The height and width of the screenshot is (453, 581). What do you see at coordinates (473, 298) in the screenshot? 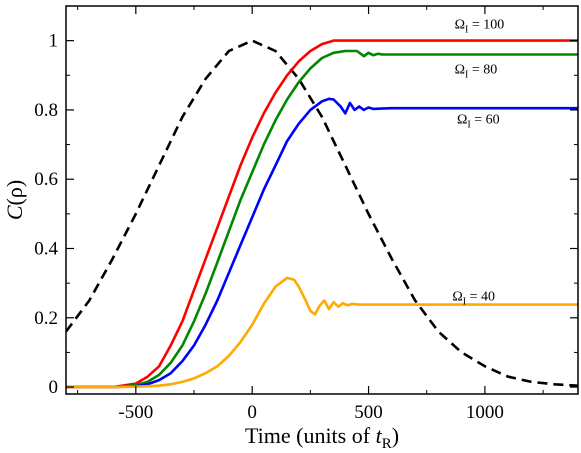
I see `series-label-omega40: ΩI = 40` at bounding box center [473, 298].